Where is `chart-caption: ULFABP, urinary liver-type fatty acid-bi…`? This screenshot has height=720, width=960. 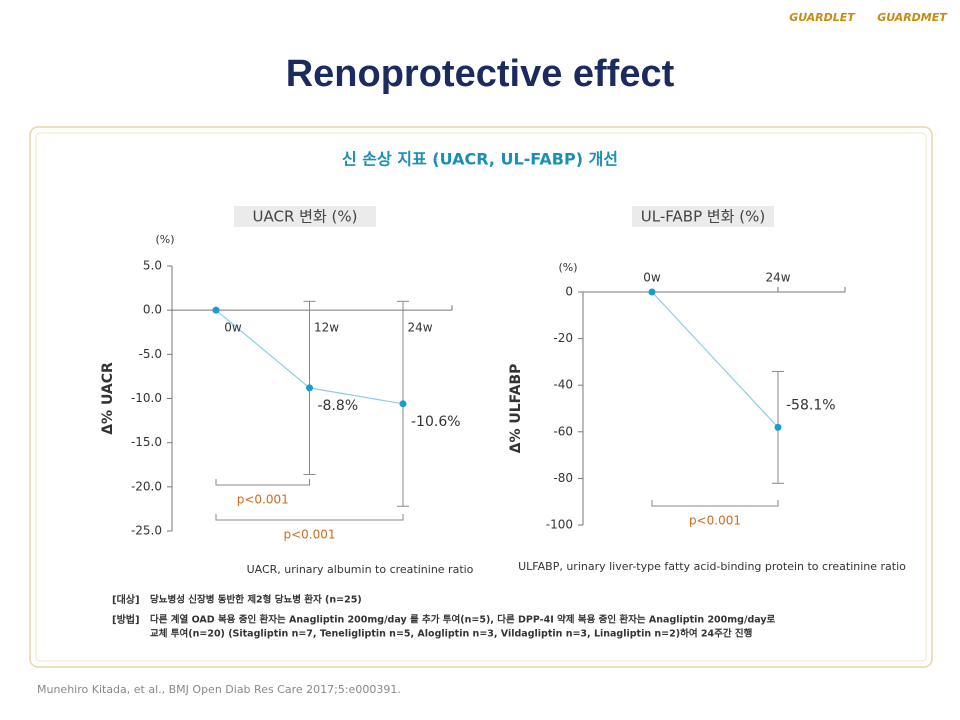 chart-caption: ULFABP, urinary liver-type fatty acid-bi… is located at coordinates (712, 566).